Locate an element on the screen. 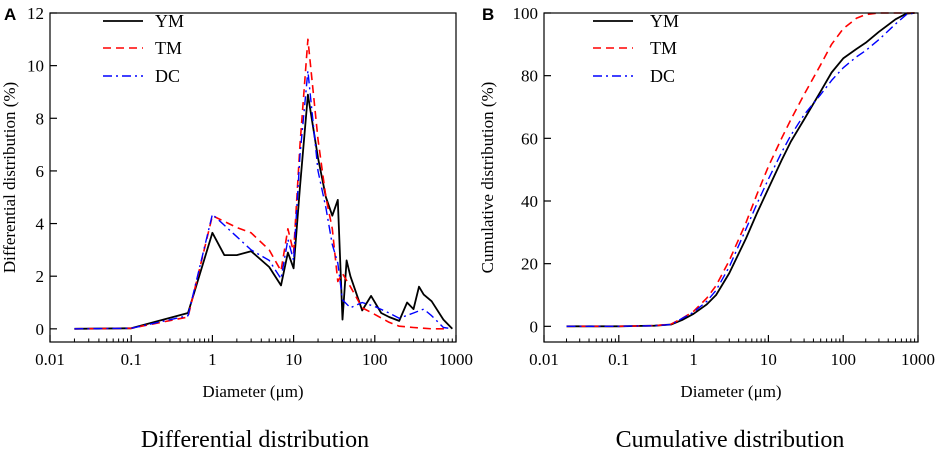 This screenshot has width=942, height=456. y-tick-label: 40 is located at coordinates (529, 201).